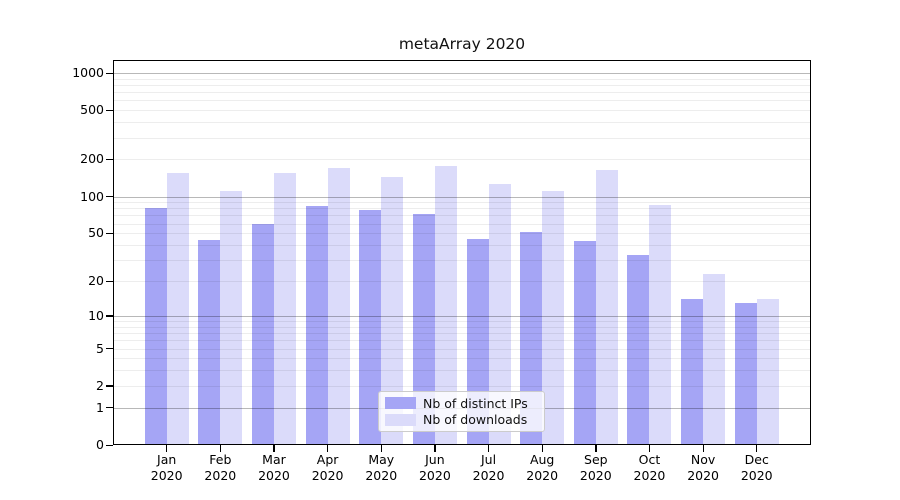 This screenshot has height=500, width=900. Describe the element at coordinates (220, 459) in the screenshot. I see `x-tick-label-month: Feb` at that location.